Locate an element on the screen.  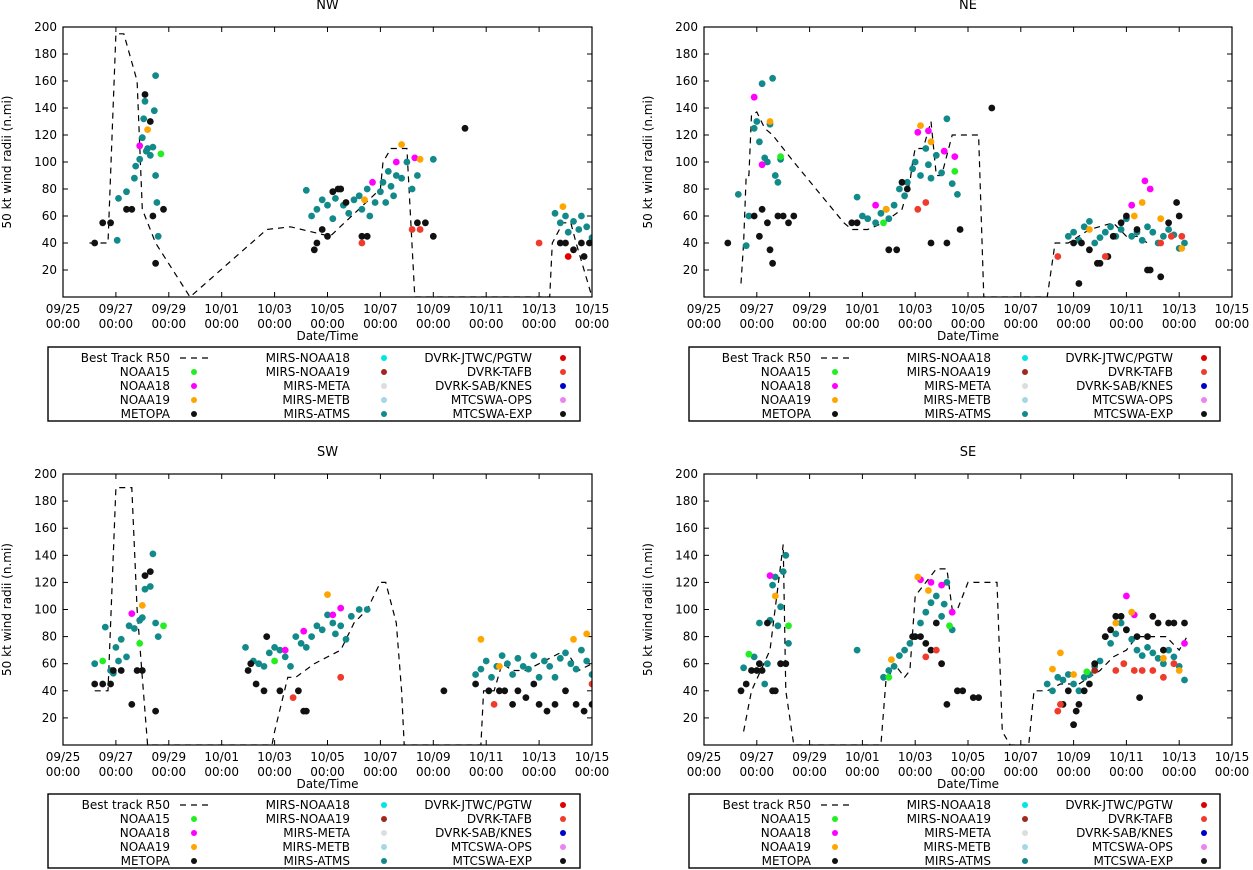
legend-label: NOAA19 is located at coordinates (145, 847).